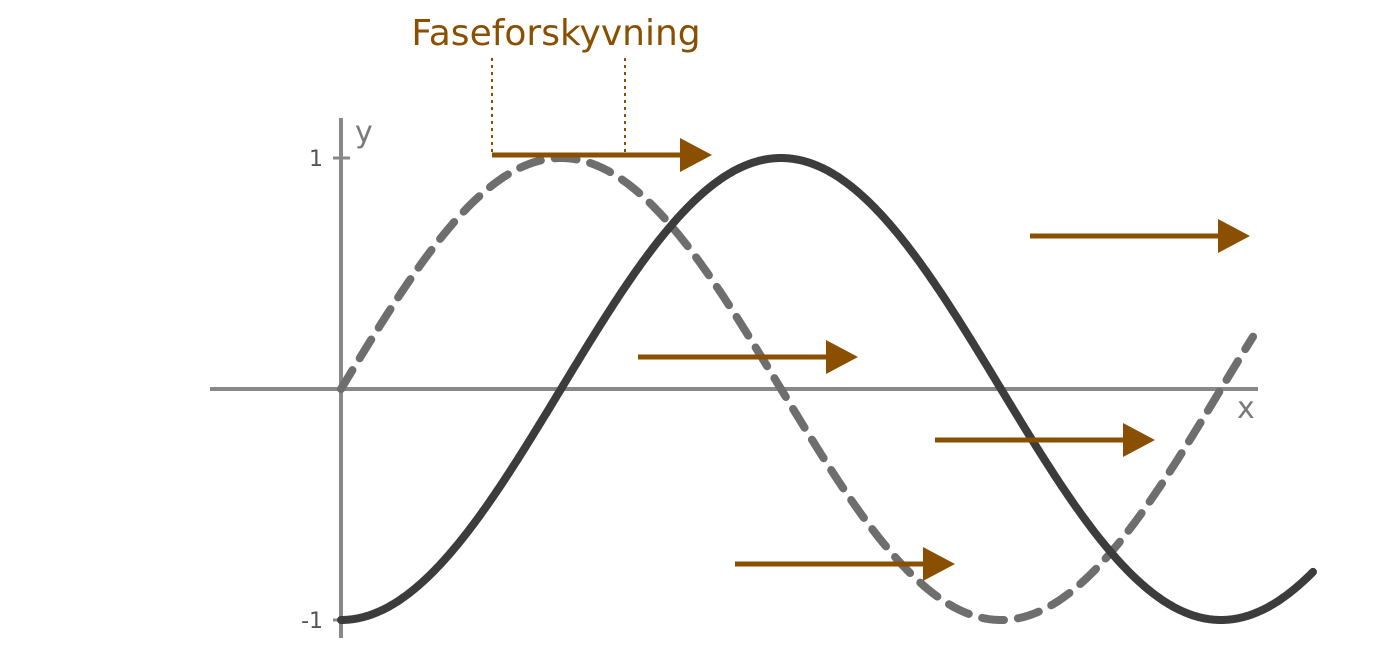  I want to click on y-tick-label-1: 1, so click(316, 159).